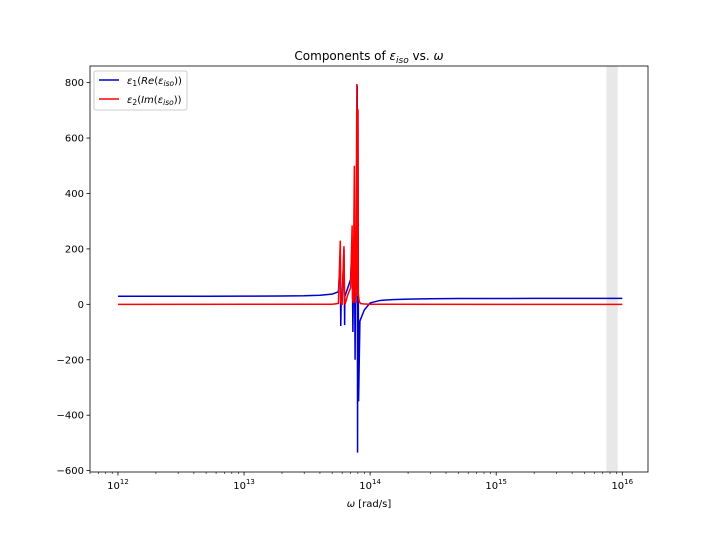 This screenshot has height=544, width=720. I want to click on y-tick-label: 0, so click(81, 305).